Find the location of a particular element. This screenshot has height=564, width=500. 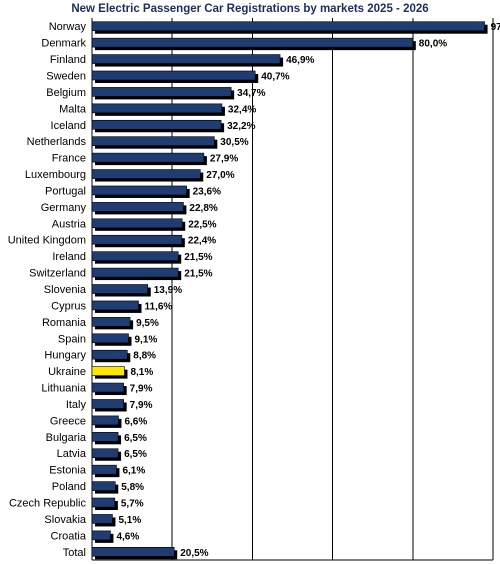

value-label: 8,8% is located at coordinates (144, 356).